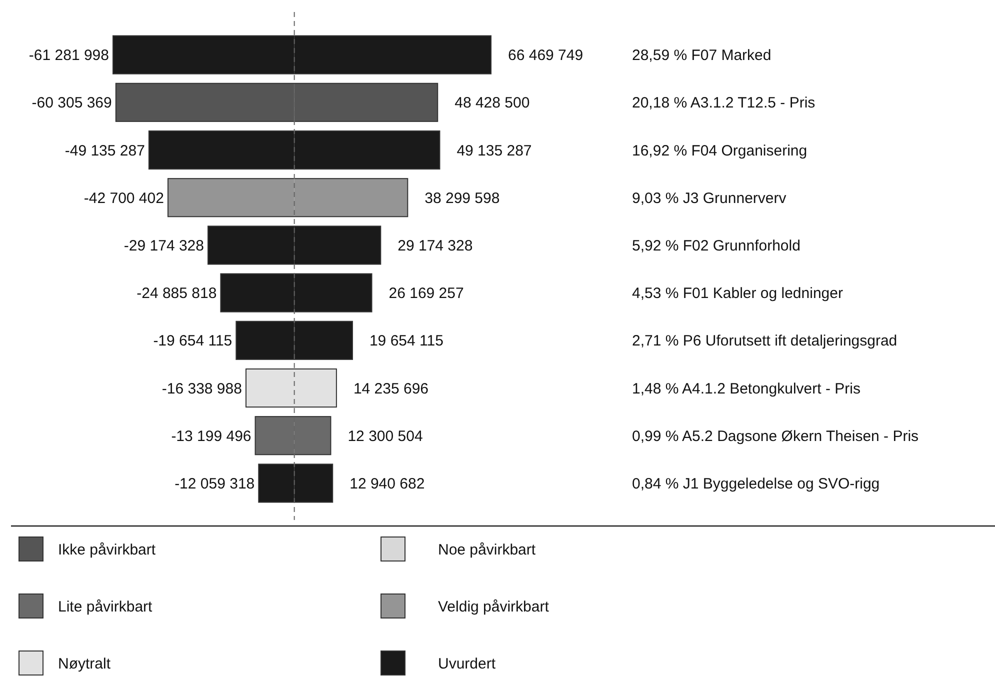 This screenshot has width=995, height=678. Describe the element at coordinates (406, 341) in the screenshot. I see `data-label: 19 654 115` at that location.